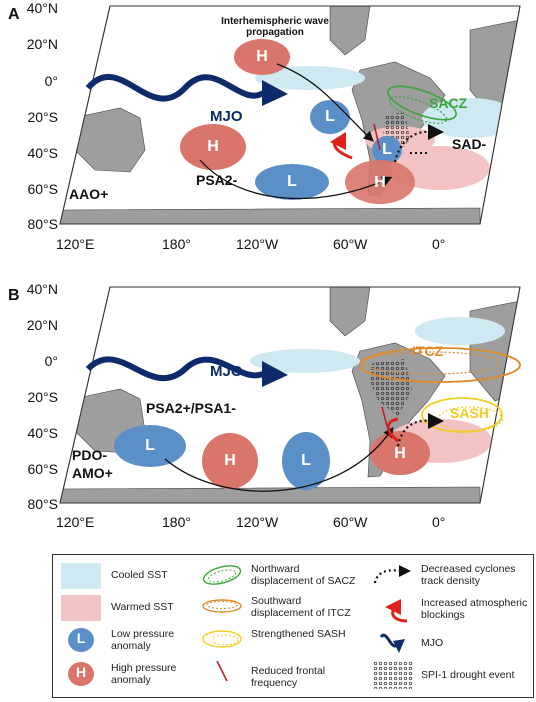  I want to click on high-south-america, so click(400, 453).